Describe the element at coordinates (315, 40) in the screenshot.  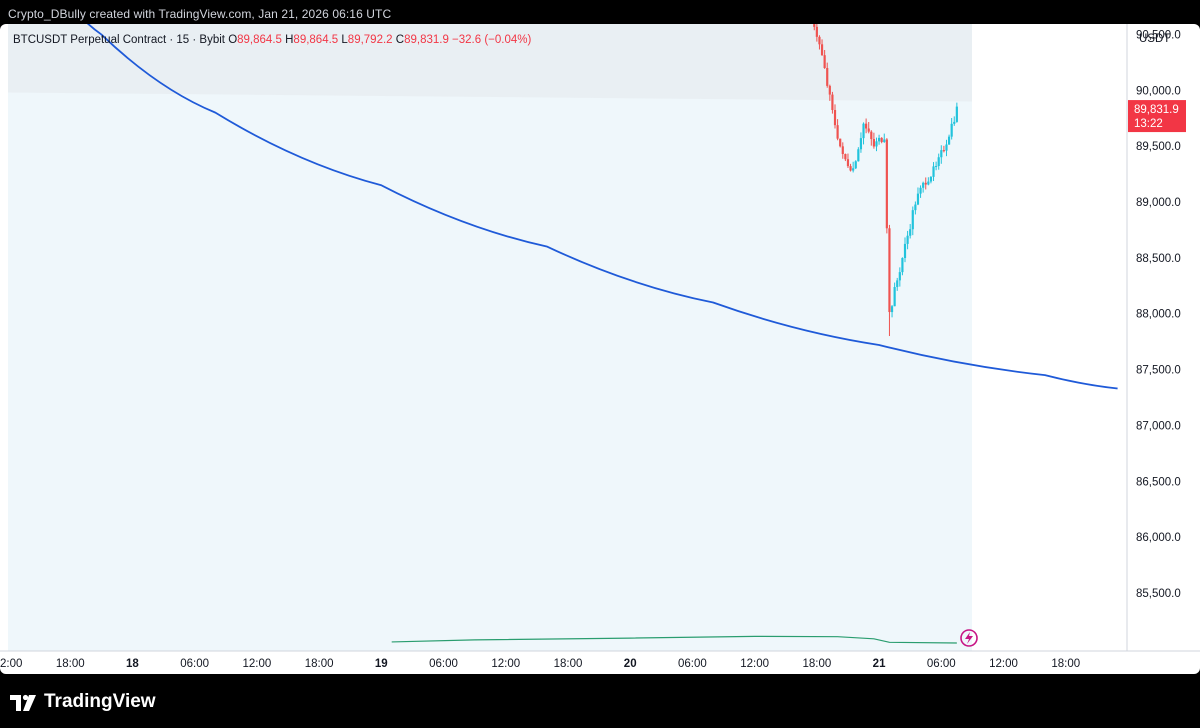
I see `legend-h-value: 89,864.5` at that location.